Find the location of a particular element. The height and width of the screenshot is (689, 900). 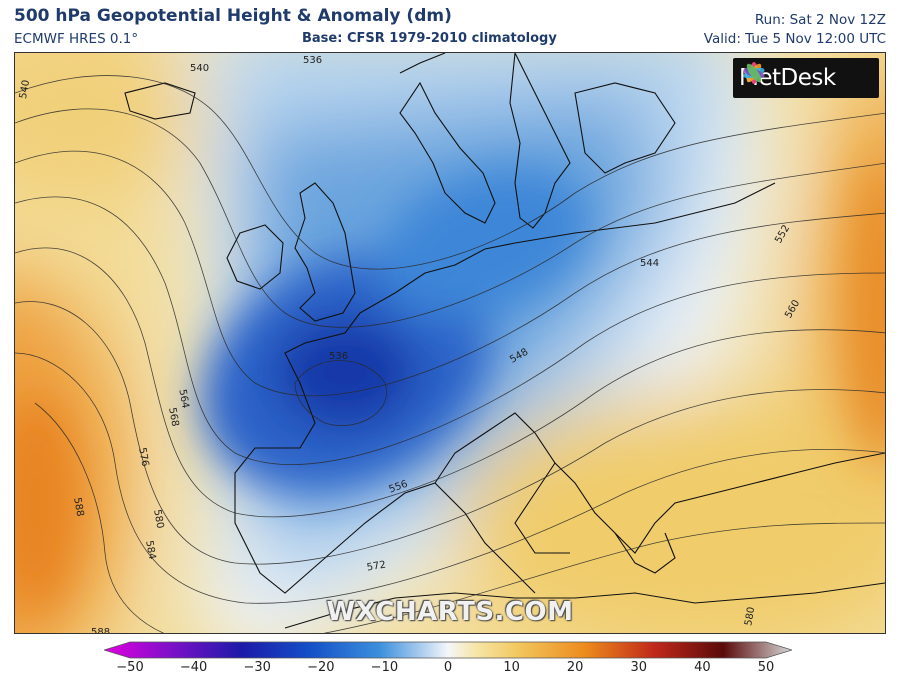

model-name: ECMWF HRES 0.1° is located at coordinates (76, 39).